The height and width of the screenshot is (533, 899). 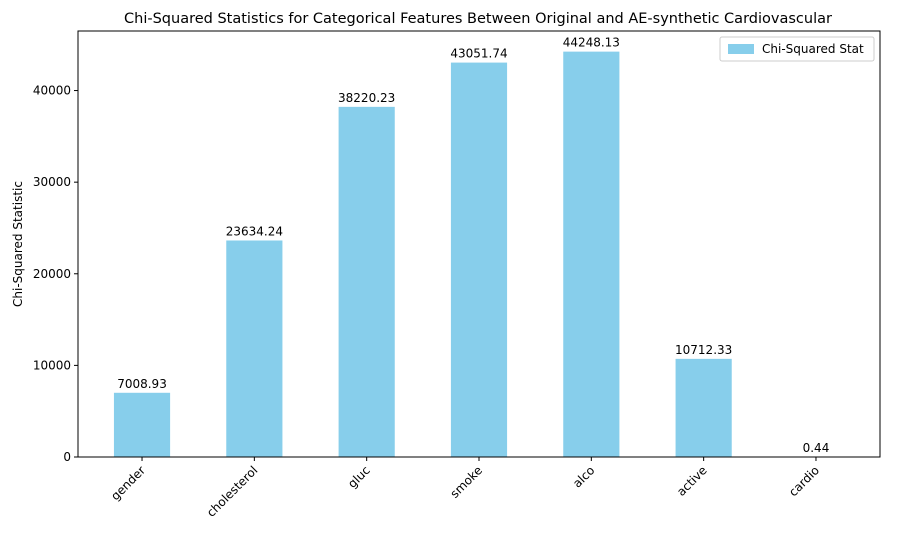 I want to click on data-label-smoke: 43051.74, so click(x=478, y=54).